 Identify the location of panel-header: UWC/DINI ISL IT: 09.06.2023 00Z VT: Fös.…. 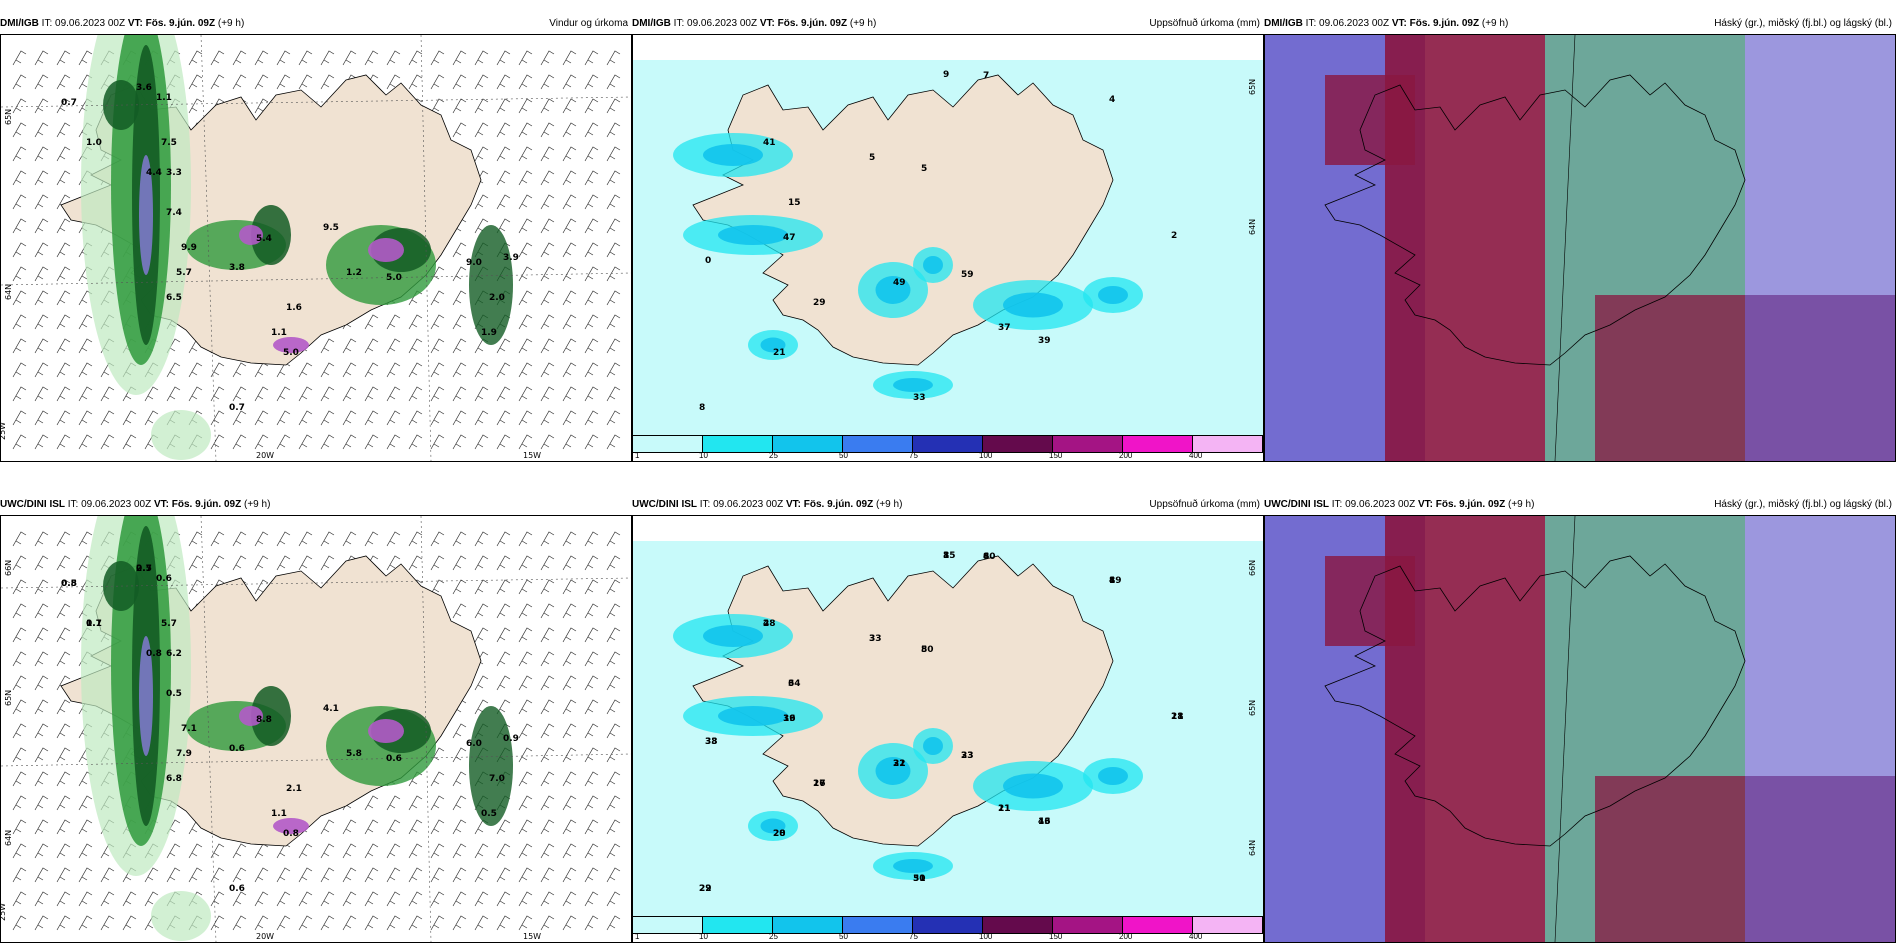
(1580, 505).